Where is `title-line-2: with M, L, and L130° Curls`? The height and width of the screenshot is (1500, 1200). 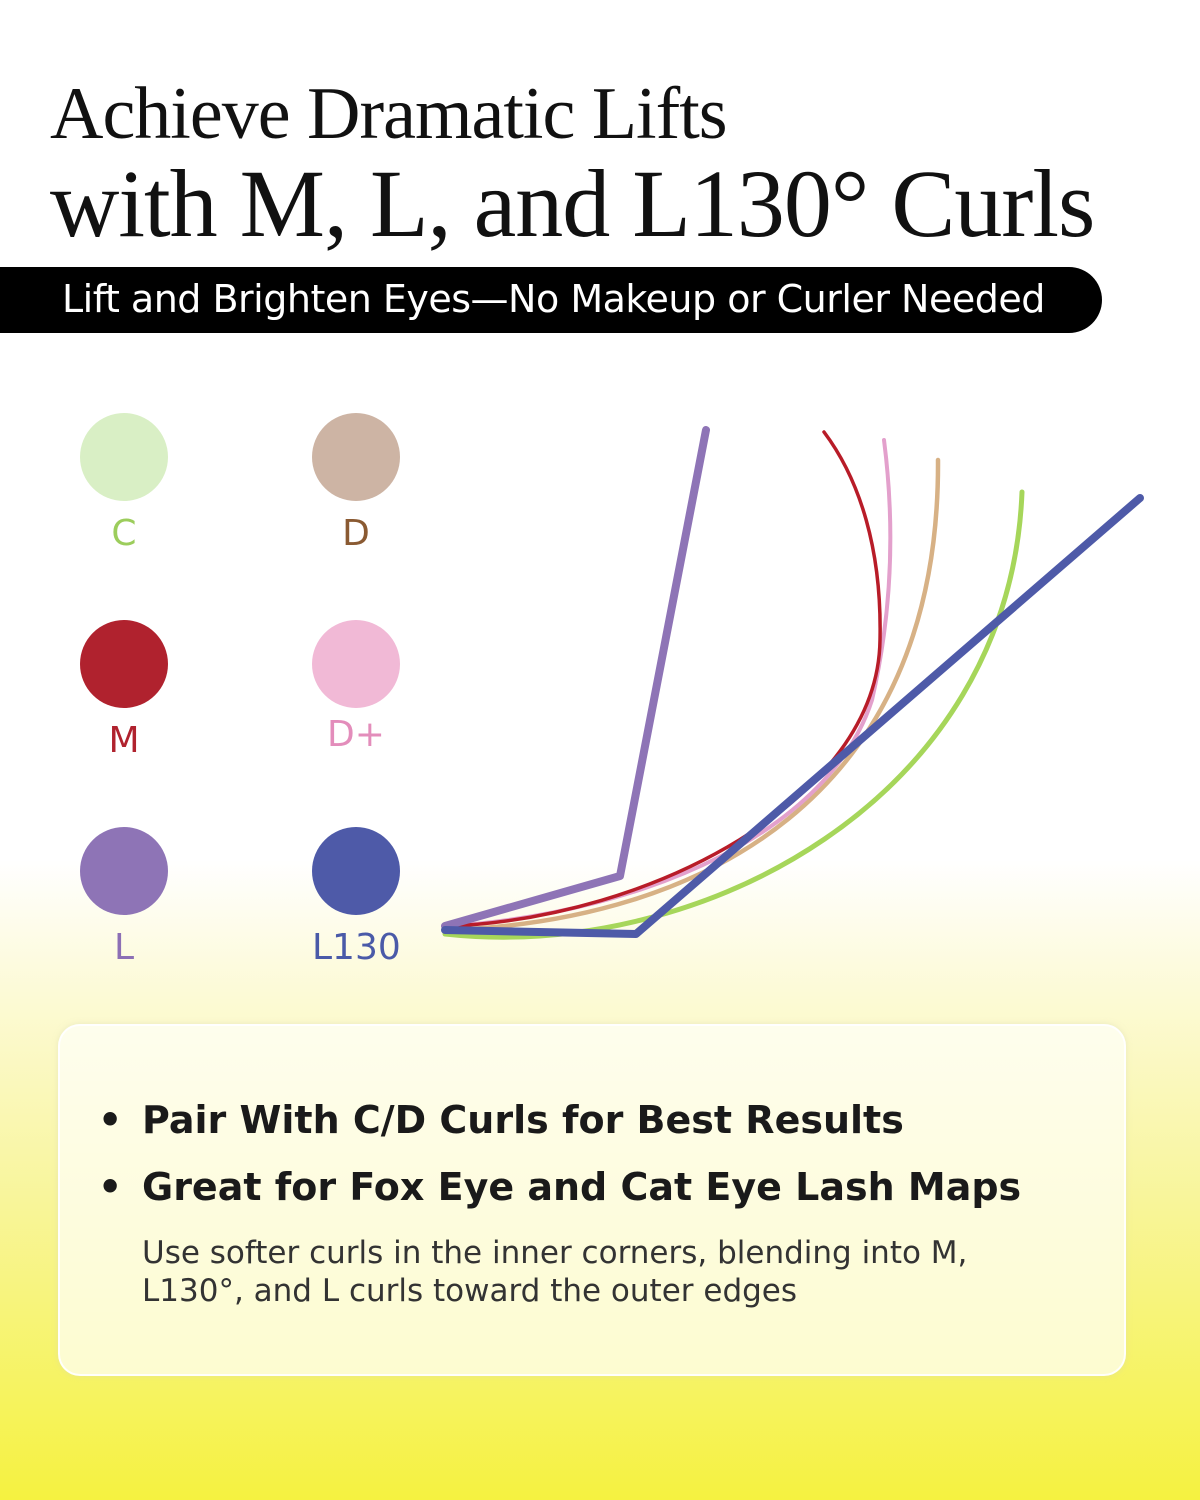 title-line-2: with M, L, and L130° Curls is located at coordinates (572, 203).